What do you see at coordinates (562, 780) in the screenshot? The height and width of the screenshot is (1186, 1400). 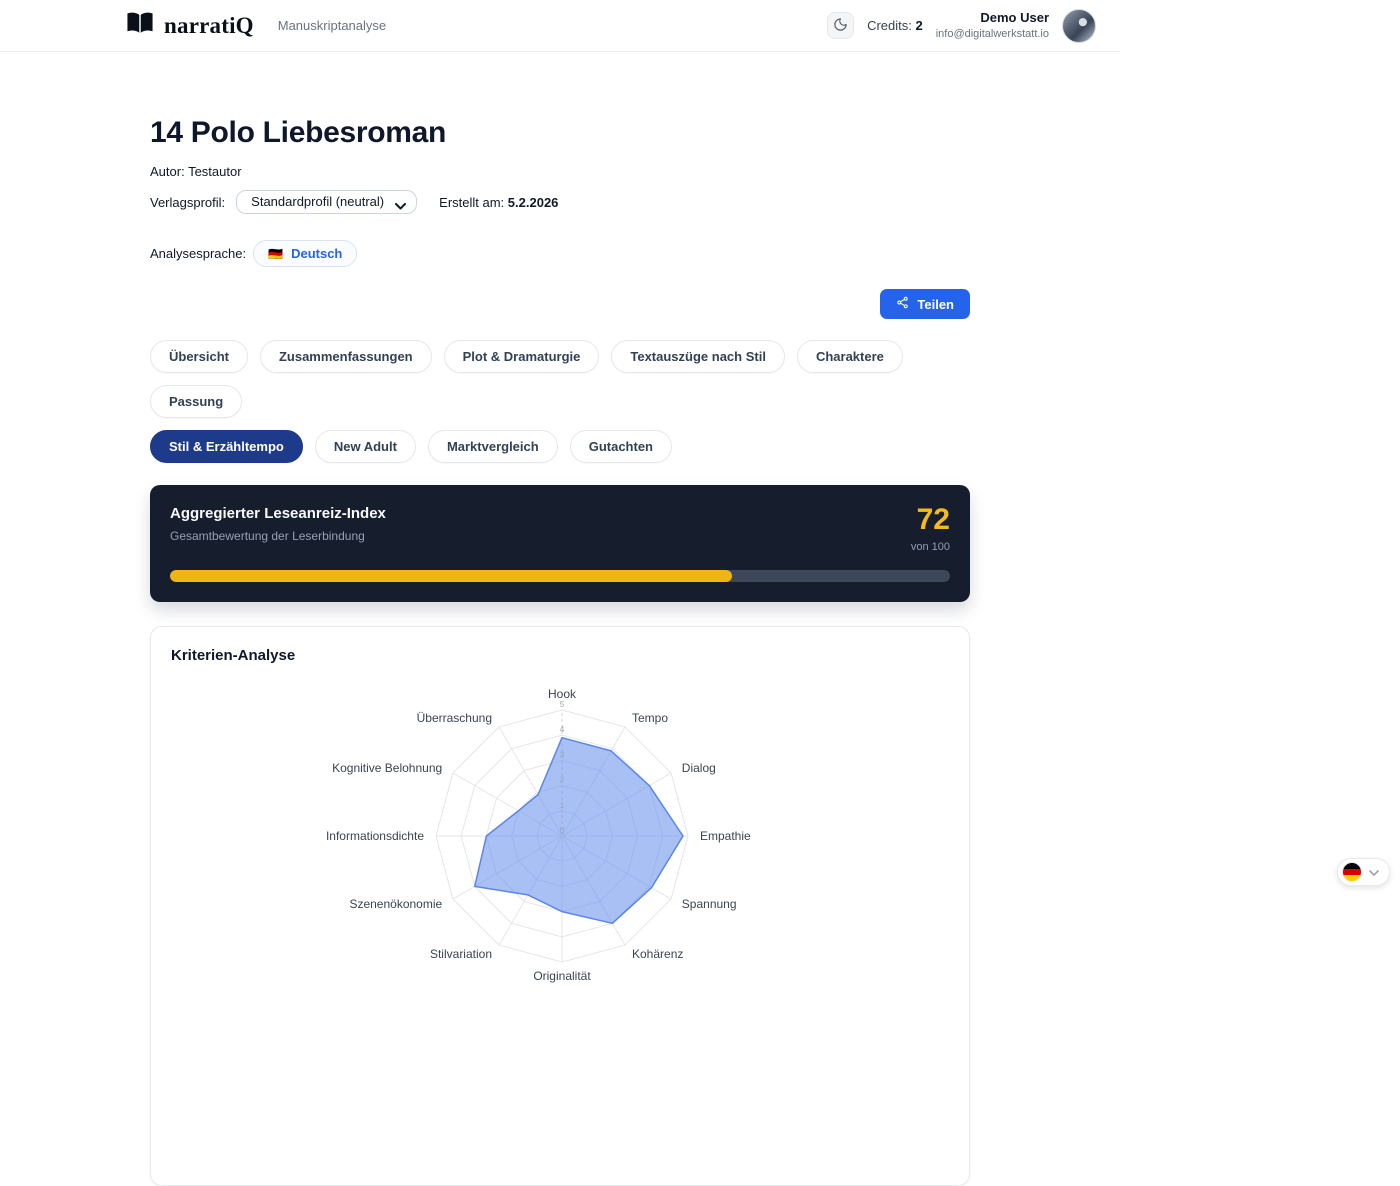 I see `radar-tick-label: 2` at bounding box center [562, 780].